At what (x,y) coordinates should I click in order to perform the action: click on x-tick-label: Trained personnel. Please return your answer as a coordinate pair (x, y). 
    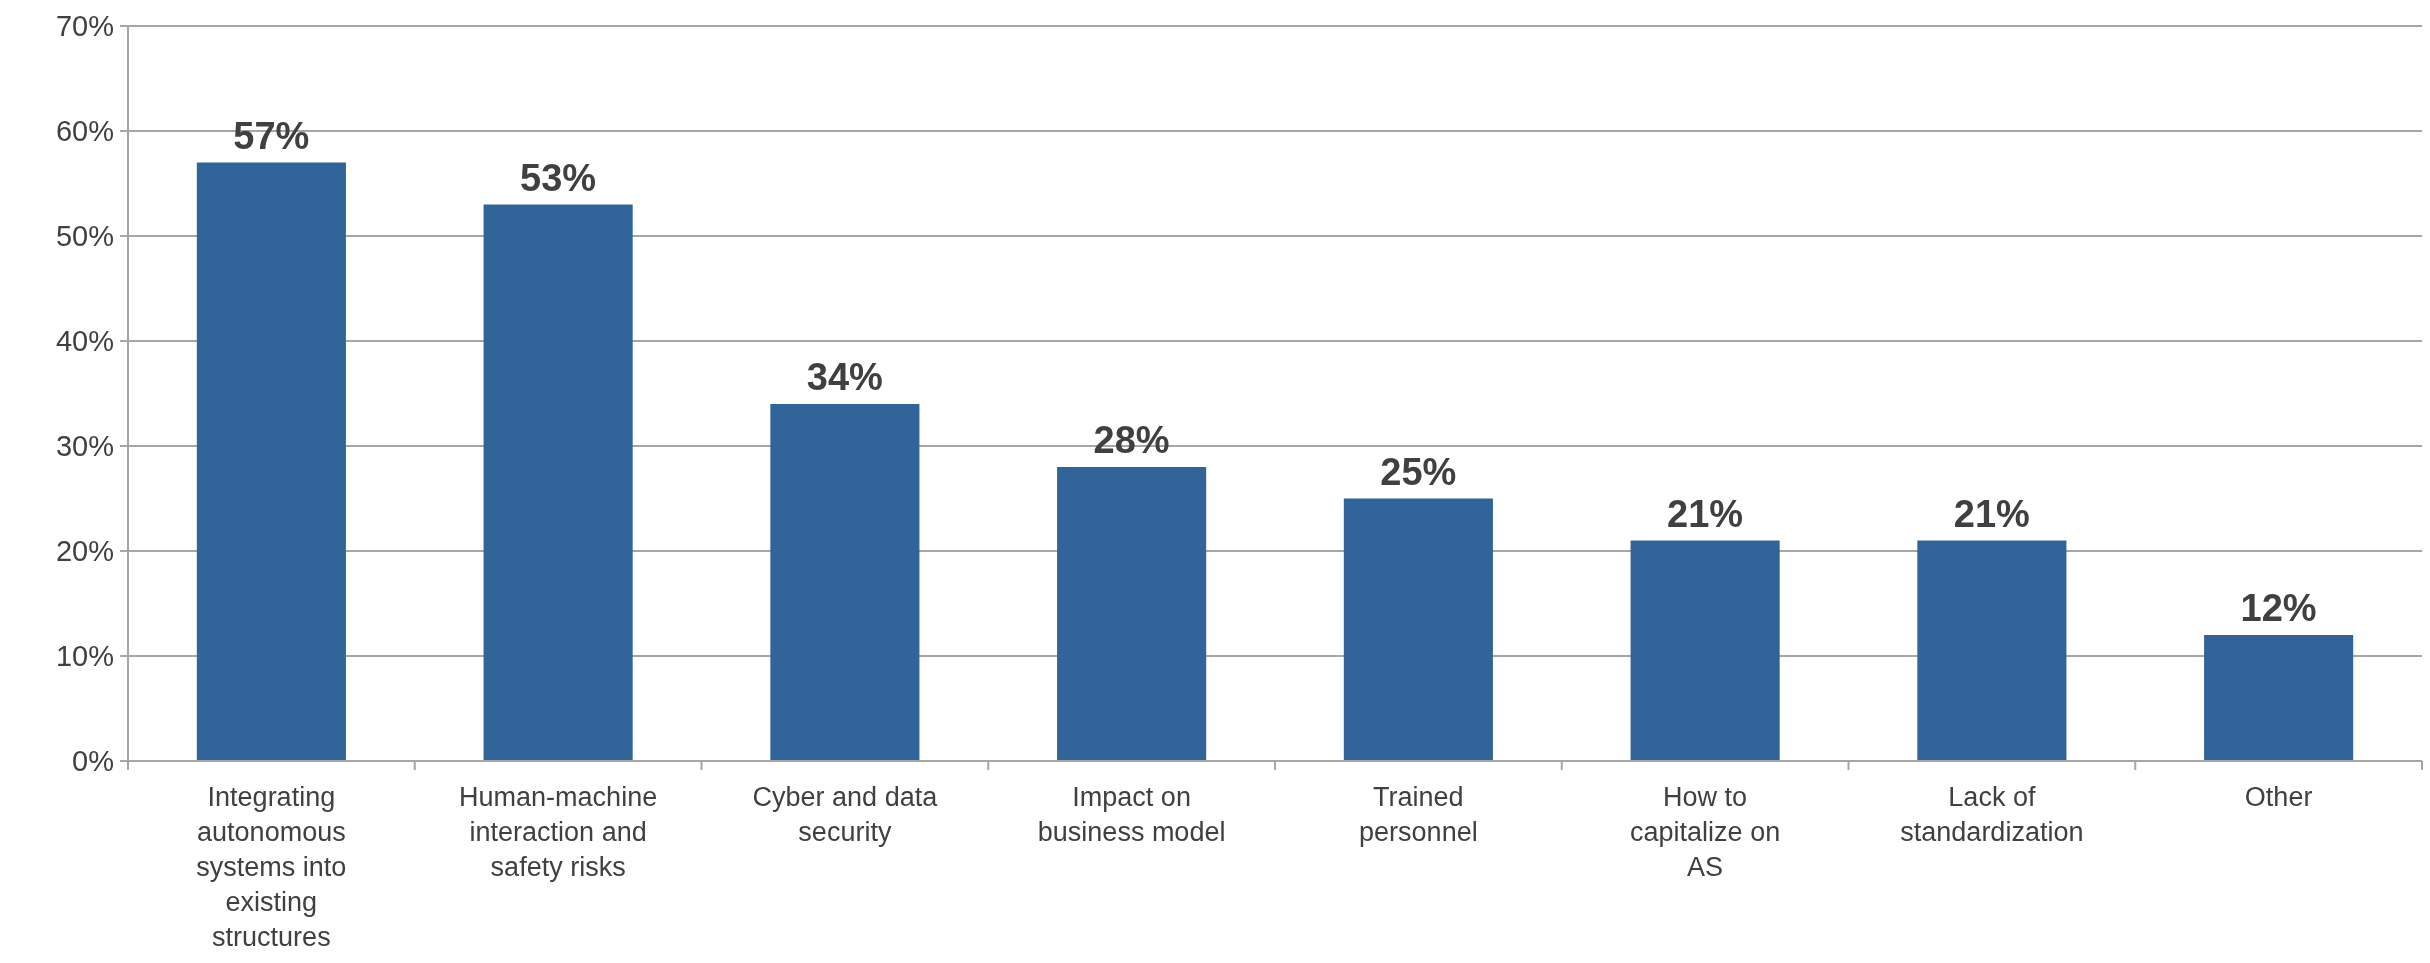
    Looking at the image, I should click on (1418, 814).